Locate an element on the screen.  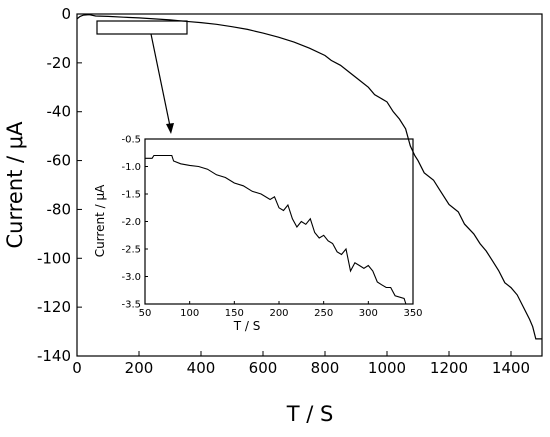
inset-y-tick-label: -2.0 is located at coordinates (131, 222).